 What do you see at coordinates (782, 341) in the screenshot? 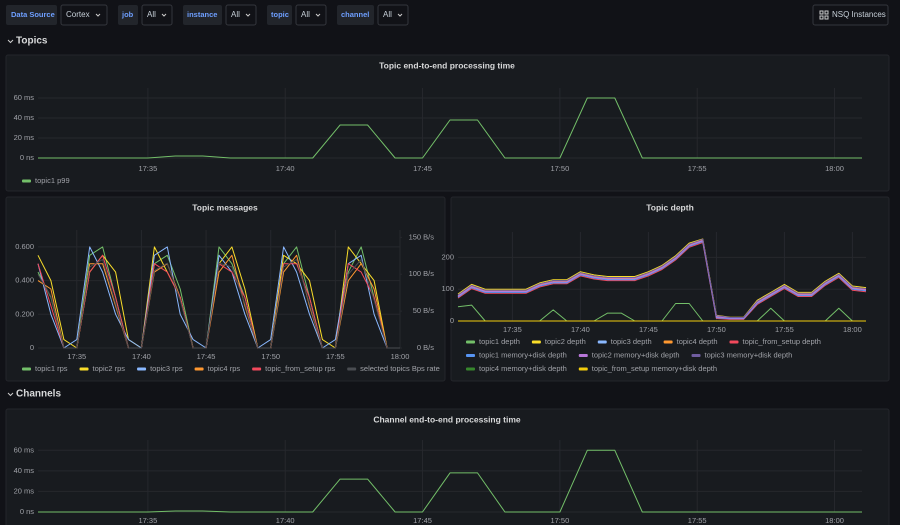
I see `legend-label: topic_from_setup depth` at bounding box center [782, 341].